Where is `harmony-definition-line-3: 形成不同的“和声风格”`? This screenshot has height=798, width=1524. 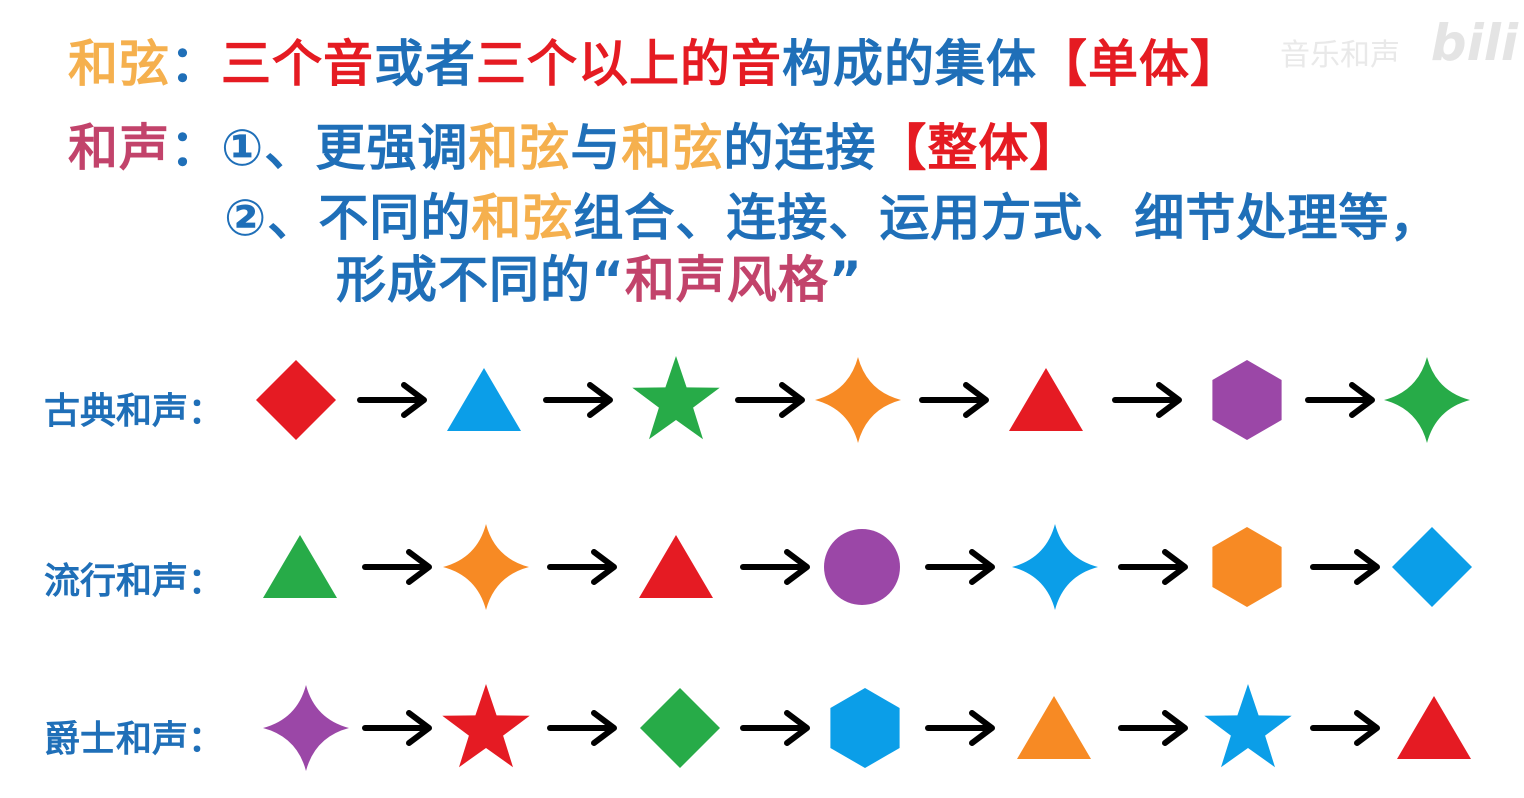
harmony-definition-line-3: 形成不同的“和声风格” is located at coordinates (599, 276).